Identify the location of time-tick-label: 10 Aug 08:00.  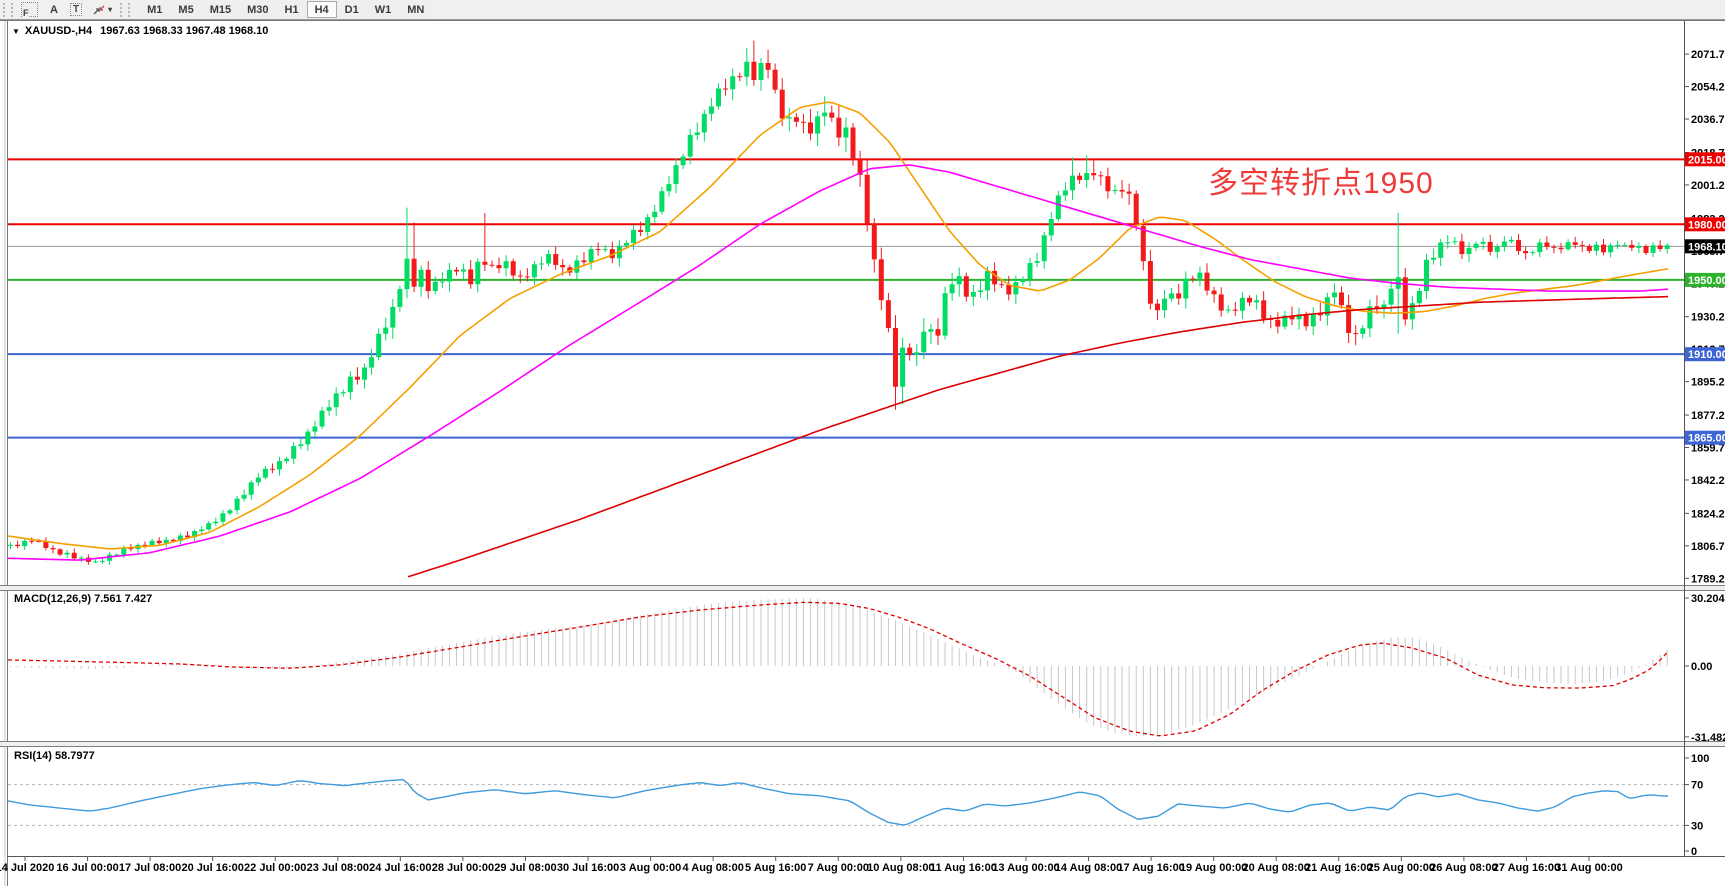
(900, 868).